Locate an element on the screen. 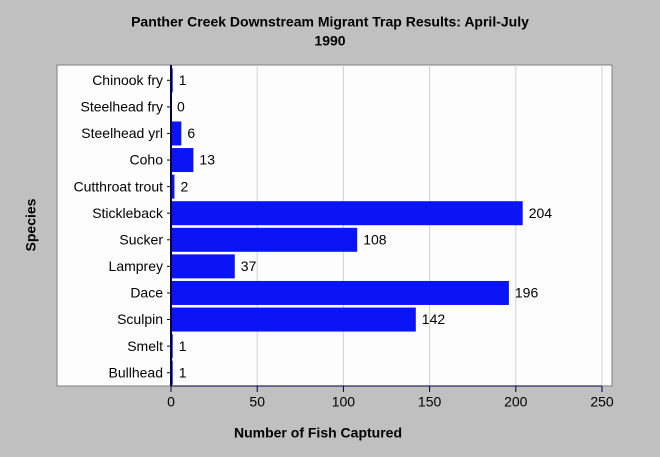 Image resolution: width=660 pixels, height=457 pixels. y-tick-label: Sculpin is located at coordinates (140, 319).